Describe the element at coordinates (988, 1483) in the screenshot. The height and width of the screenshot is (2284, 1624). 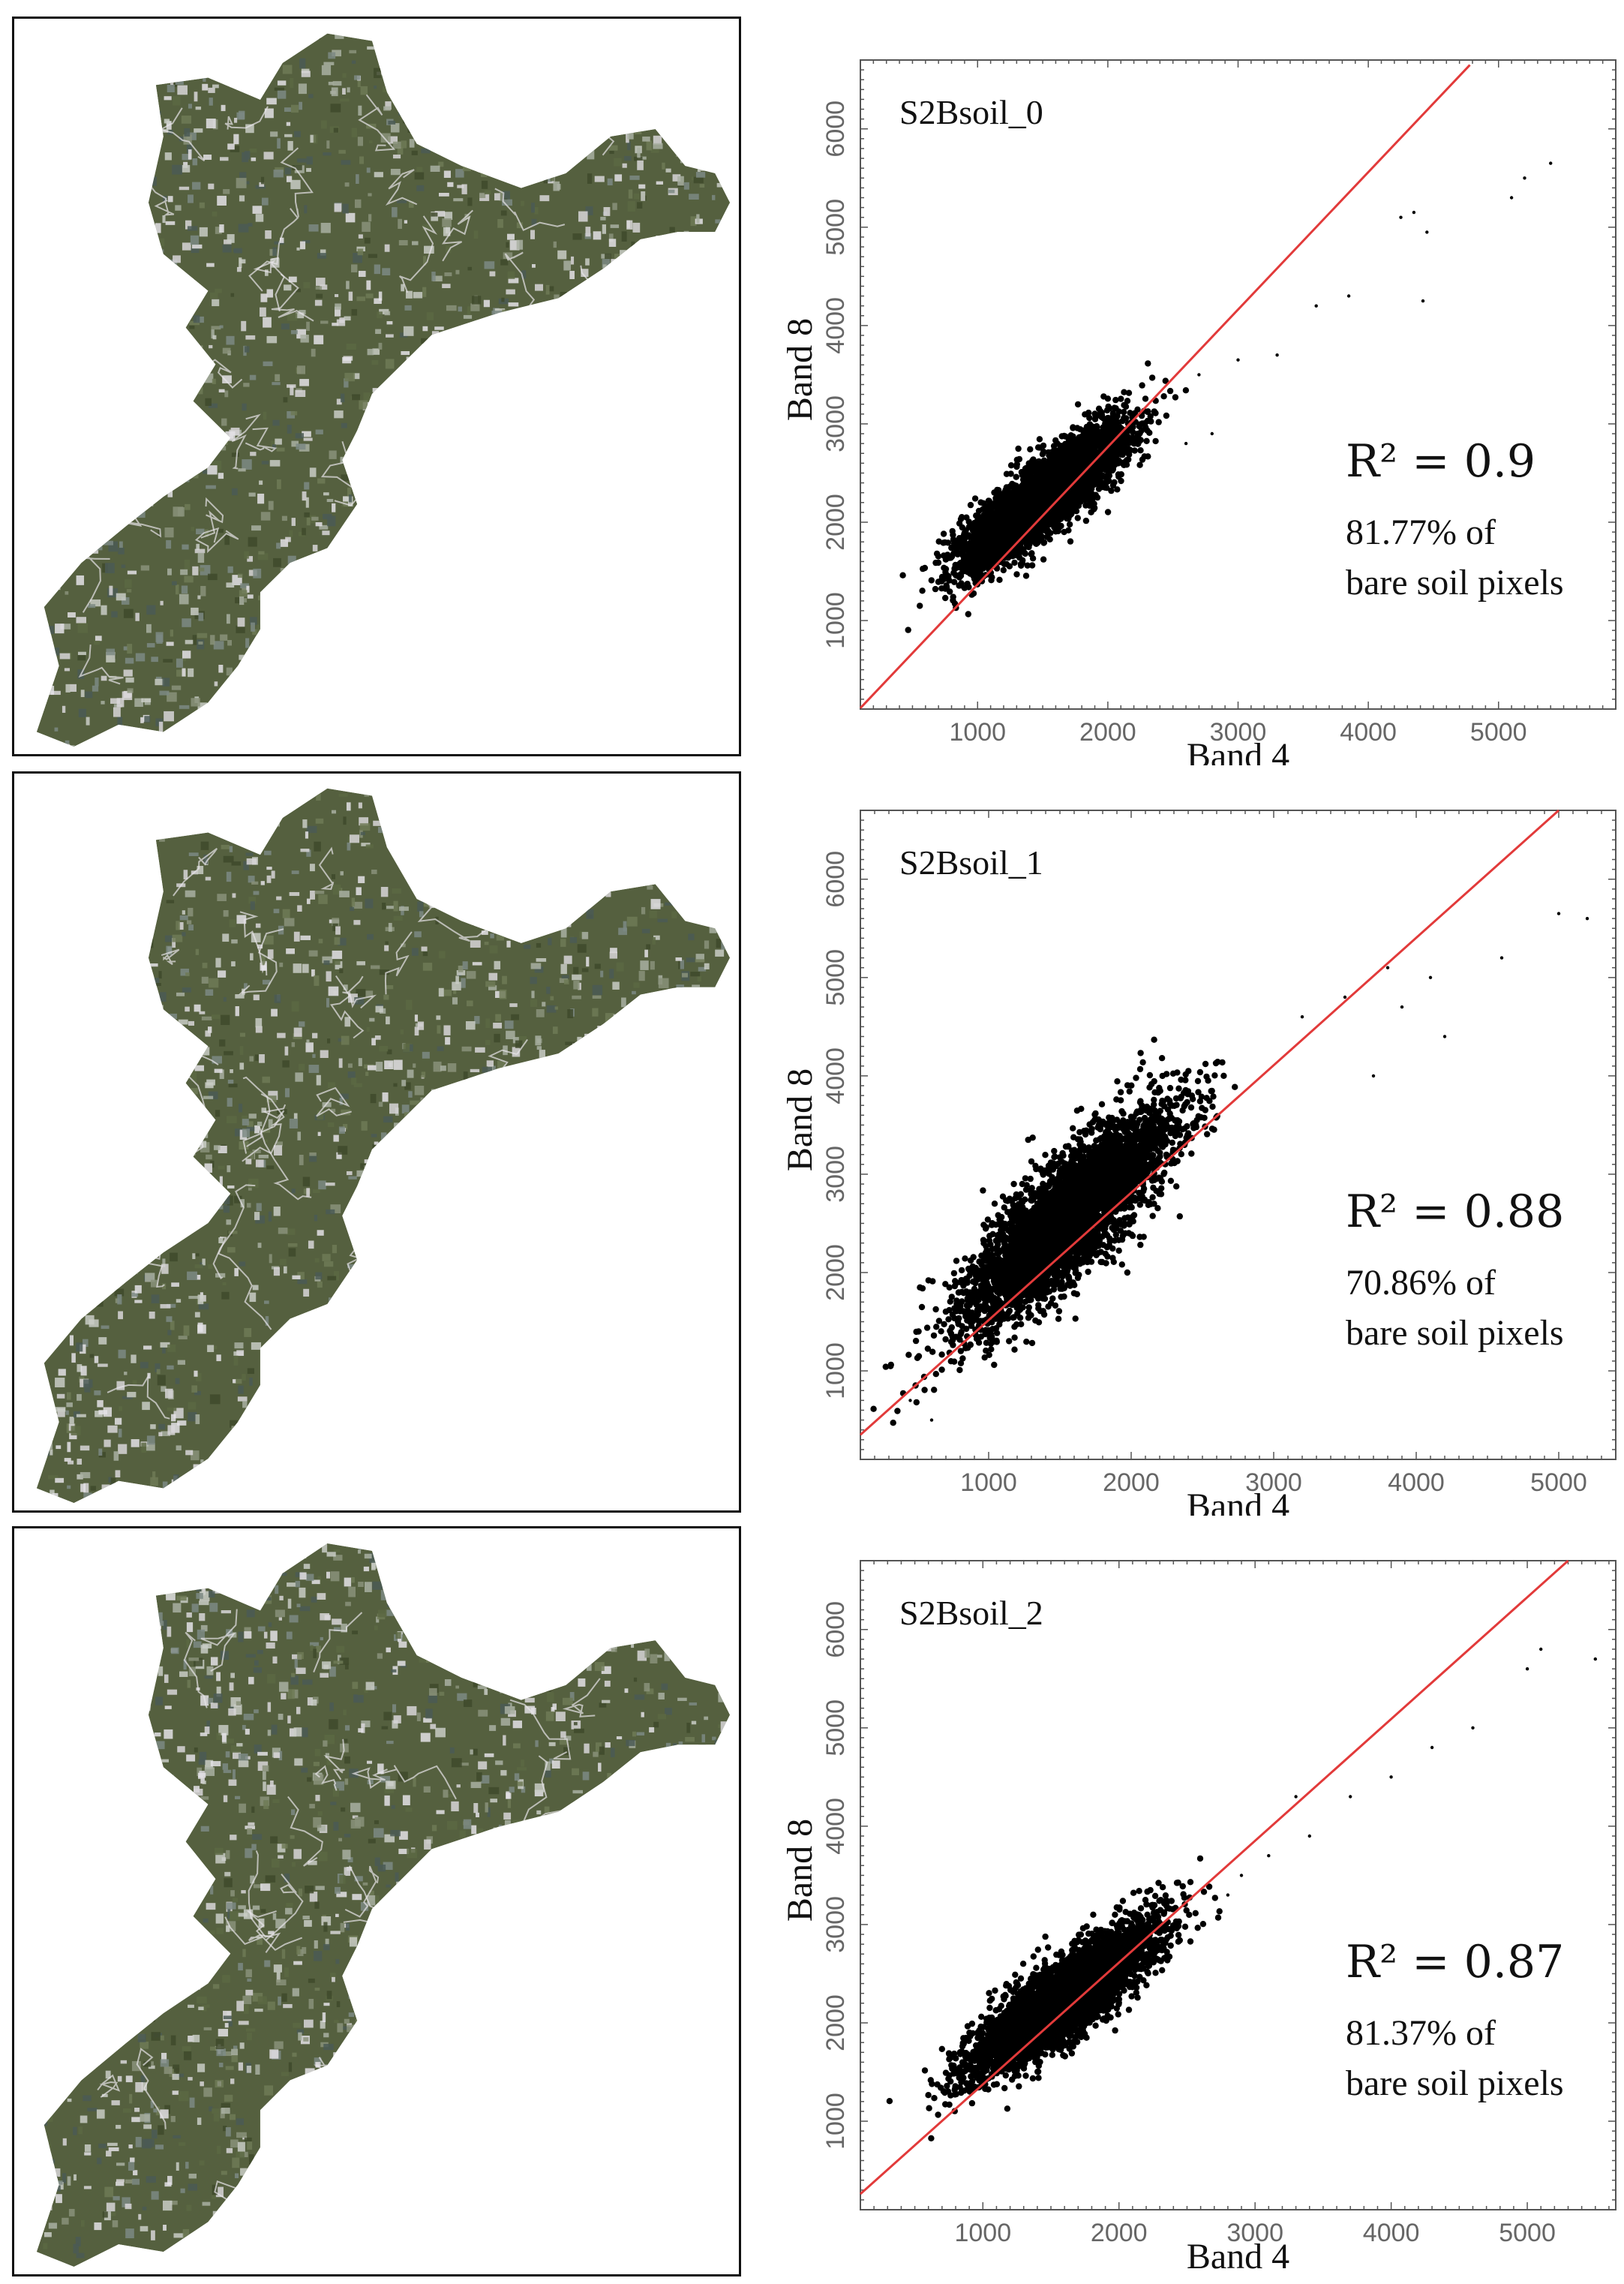
I see `x-tick-label: 1000` at that location.